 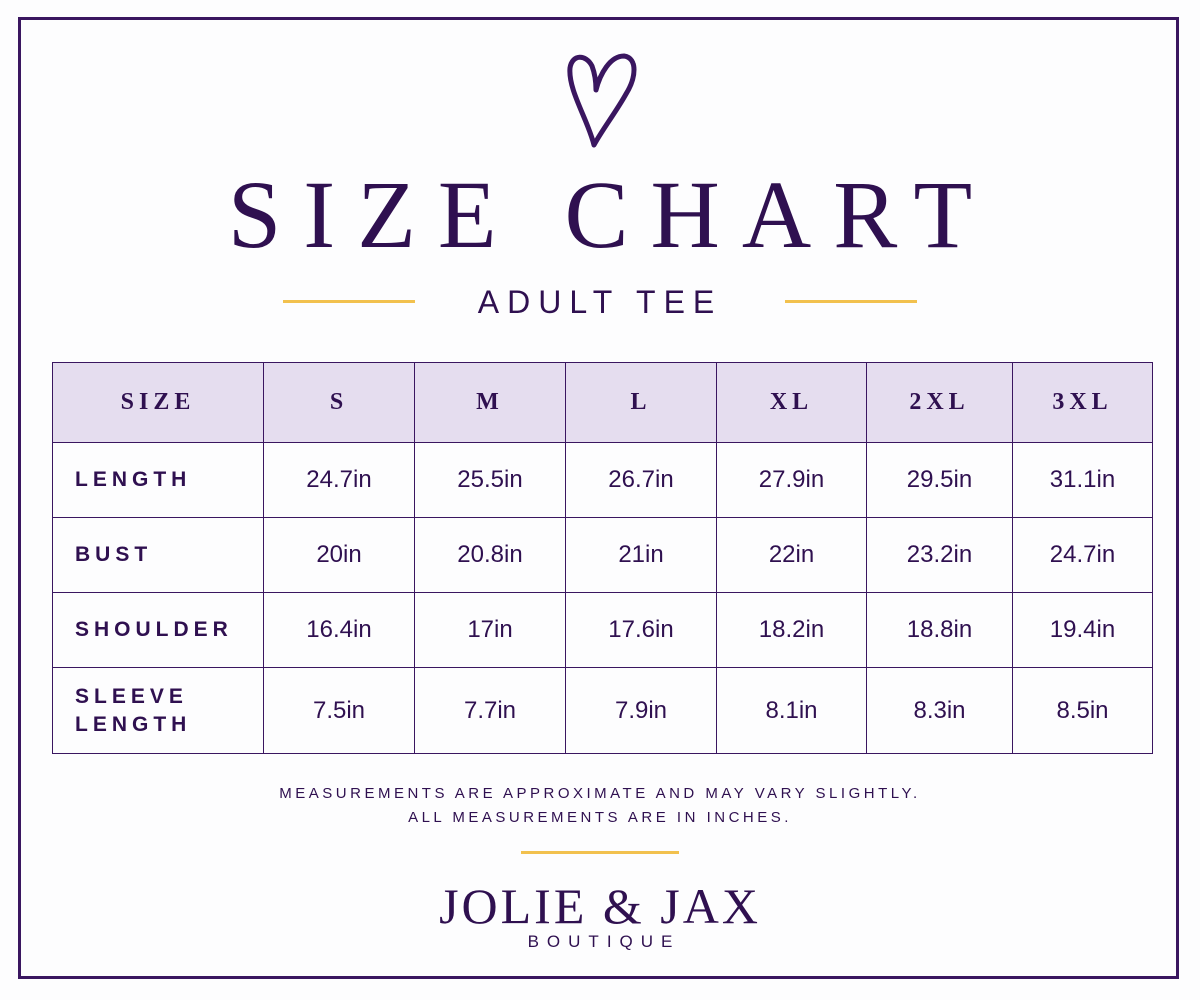 What do you see at coordinates (158, 710) in the screenshot?
I see `row-header: SLEEVE LENGTH` at bounding box center [158, 710].